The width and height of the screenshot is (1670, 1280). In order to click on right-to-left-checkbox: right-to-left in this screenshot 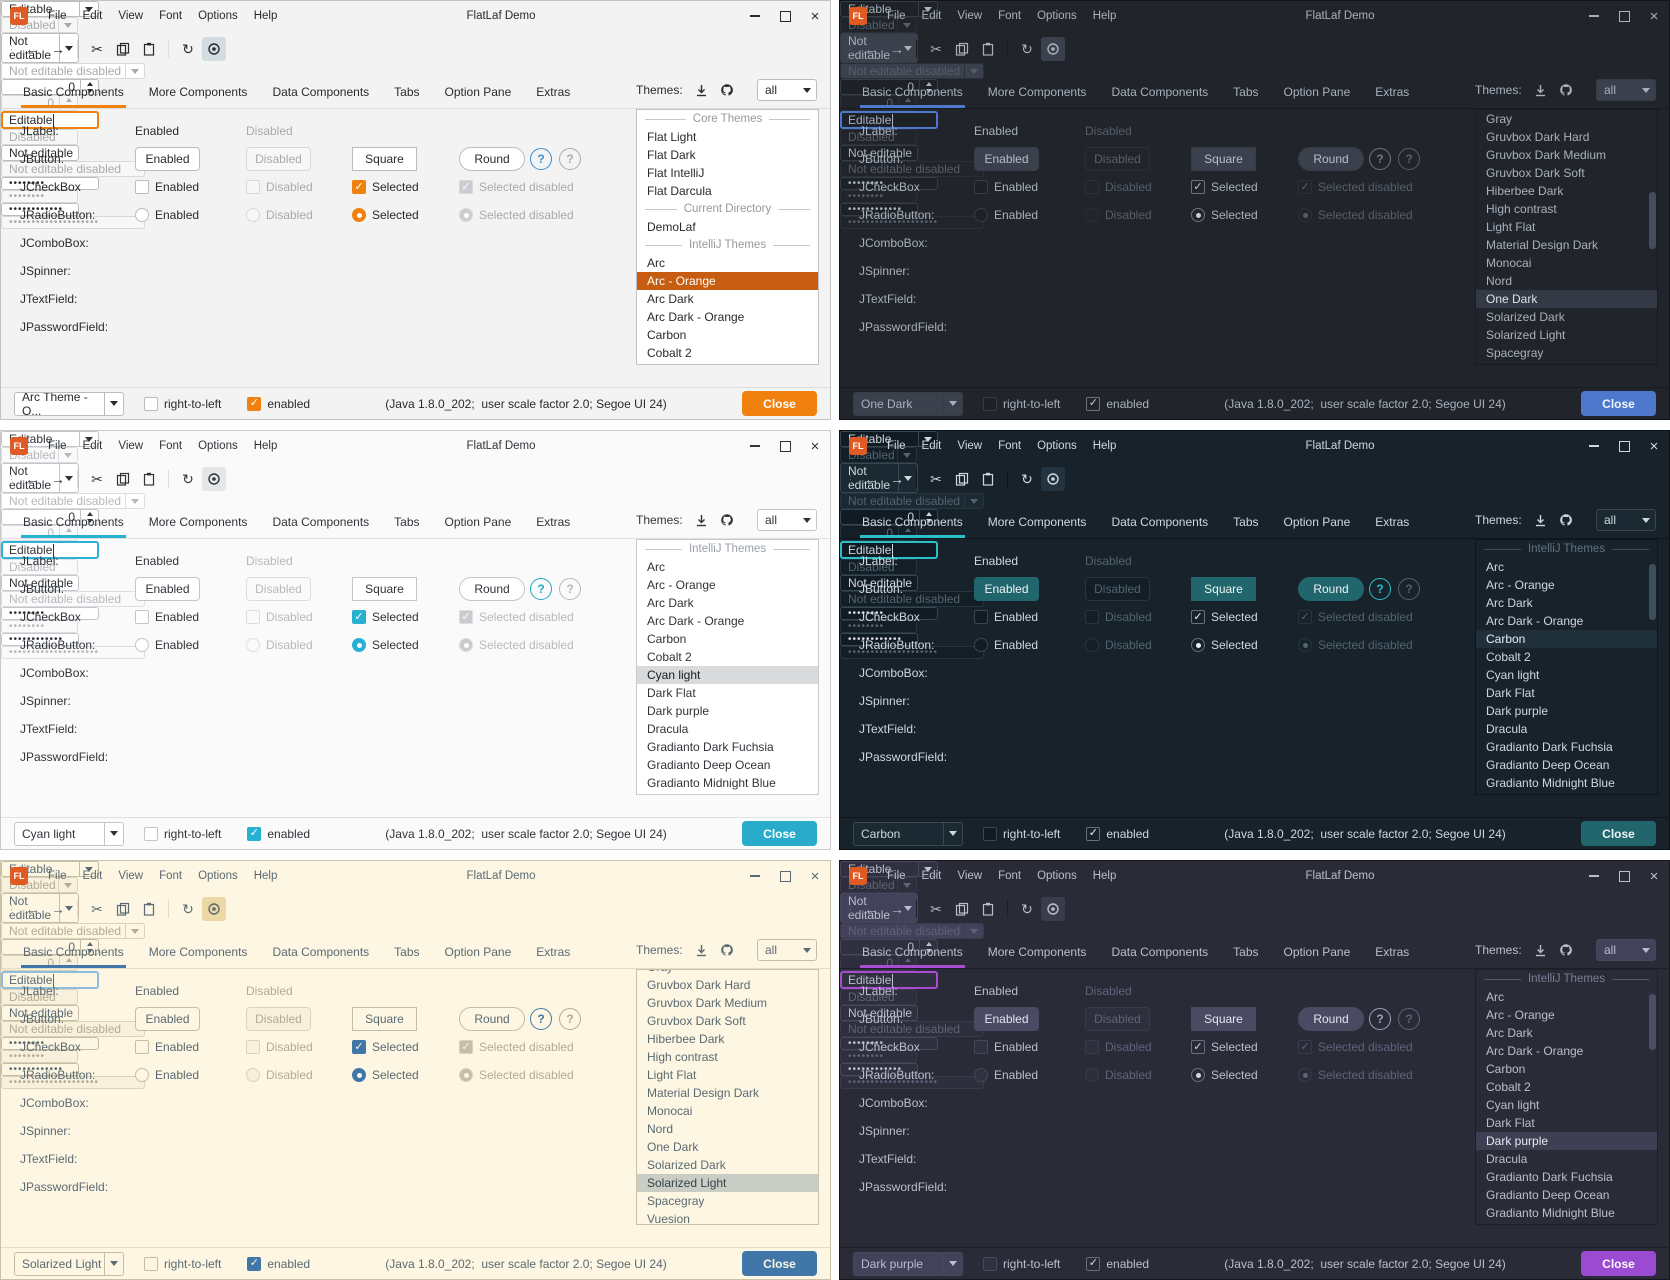, I will do `click(1021, 403)`.